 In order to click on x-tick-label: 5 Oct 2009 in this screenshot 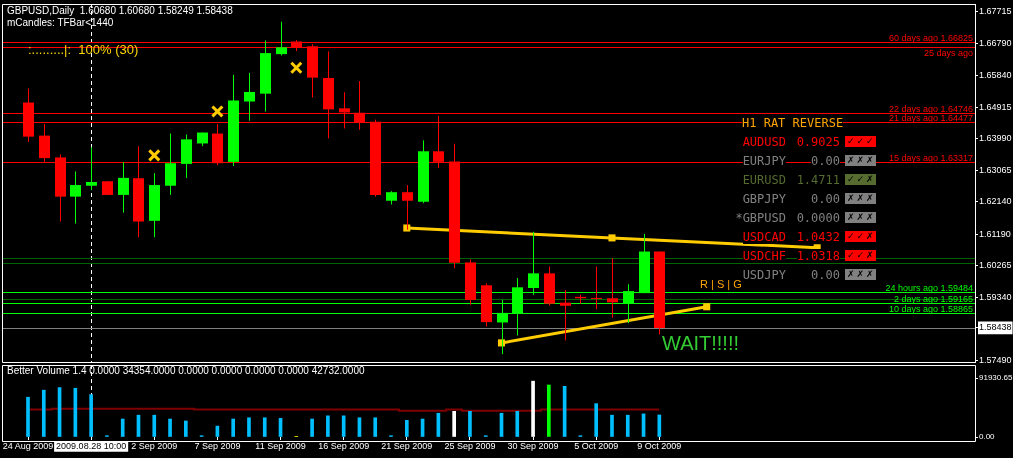, I will do `click(596, 445)`.